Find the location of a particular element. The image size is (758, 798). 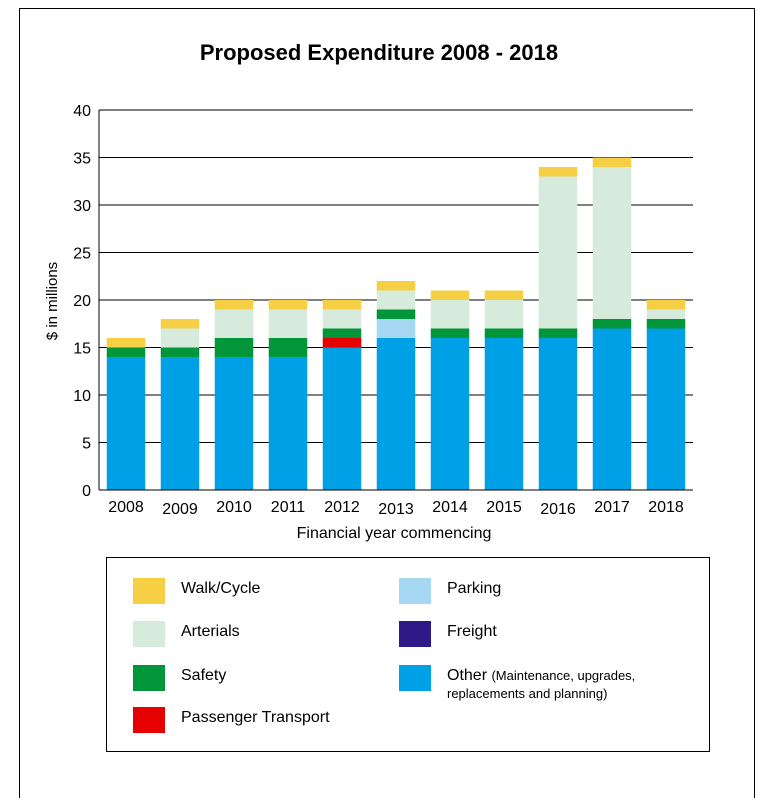

bar-segment-safety-2009 is located at coordinates (180, 352).